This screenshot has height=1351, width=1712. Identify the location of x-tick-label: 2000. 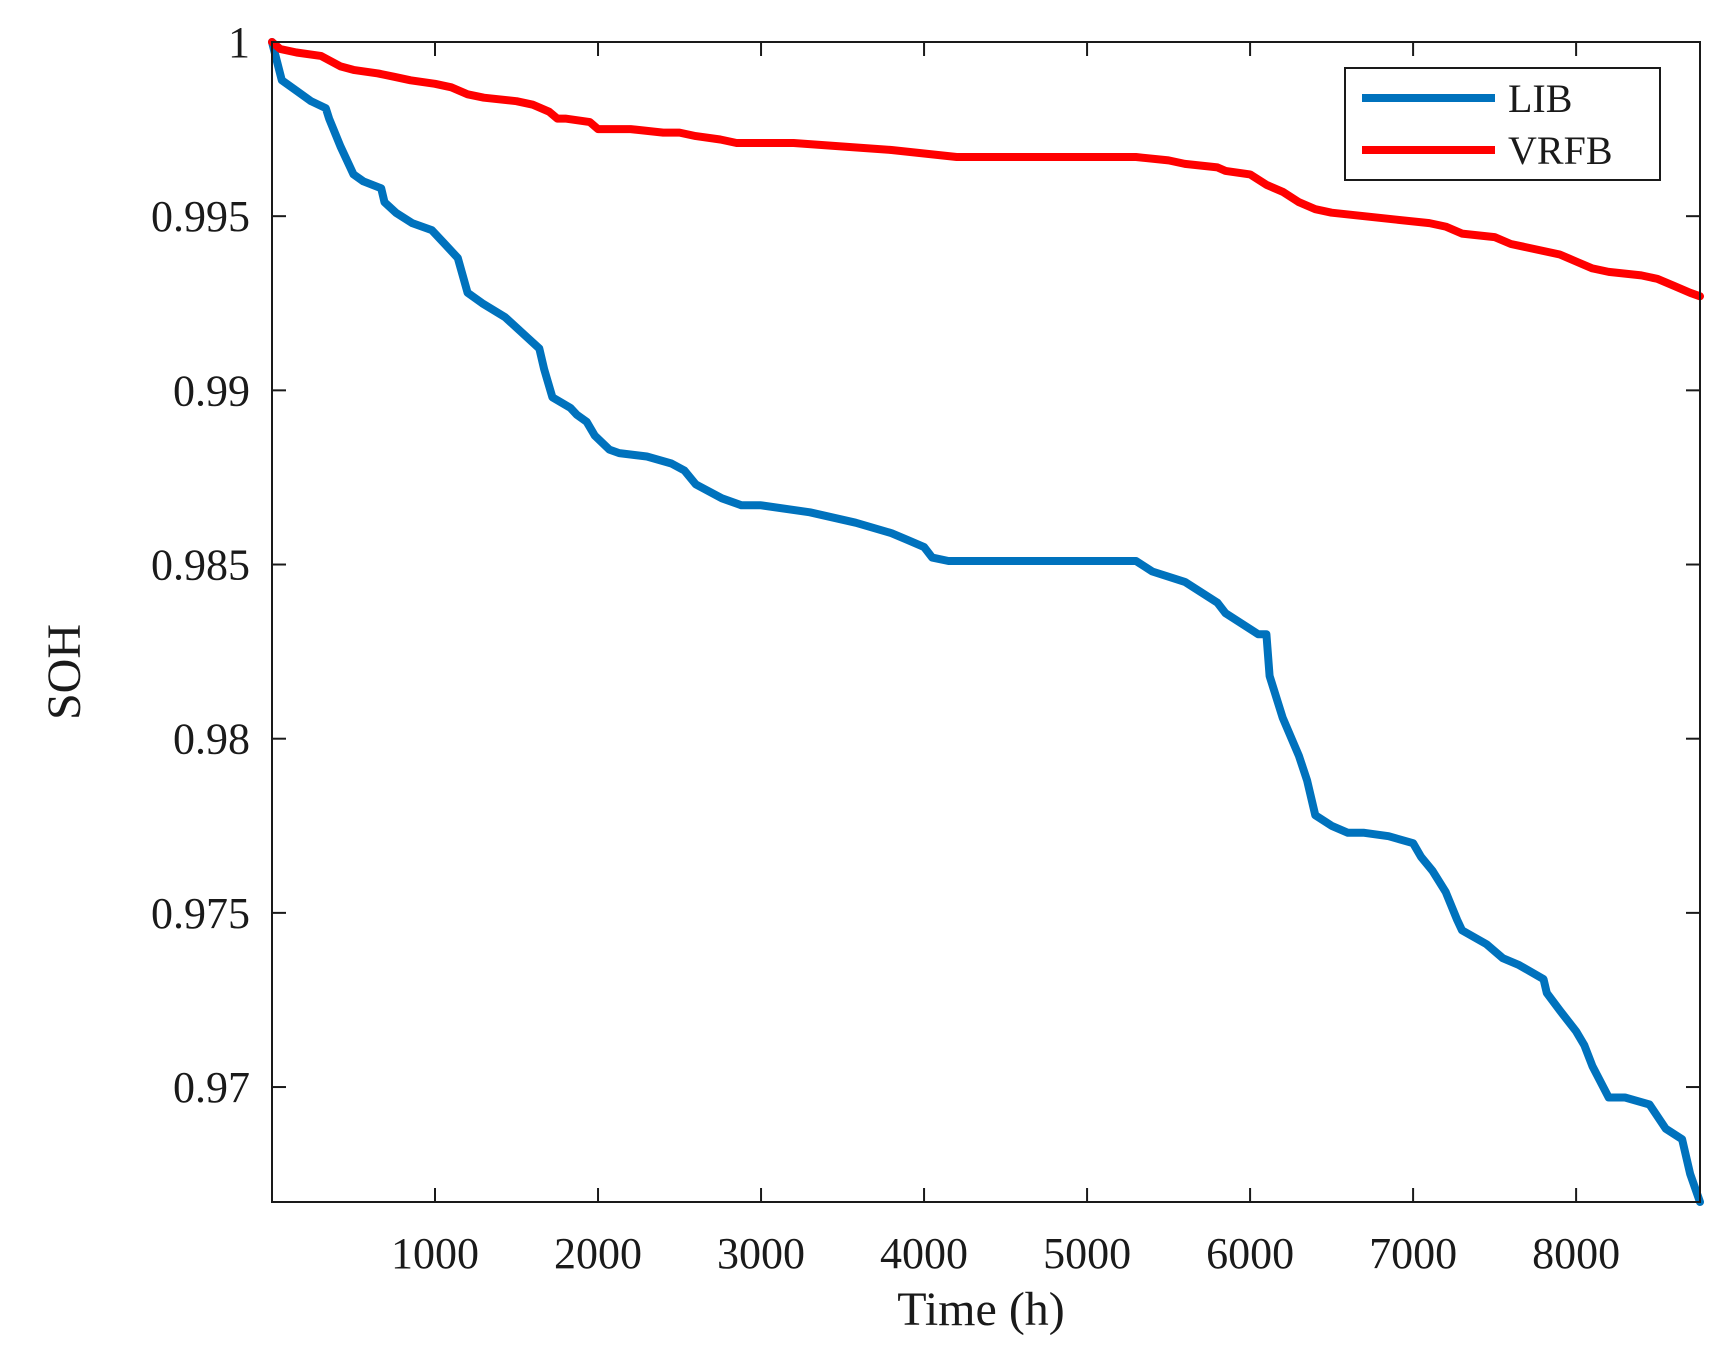
(598, 1253).